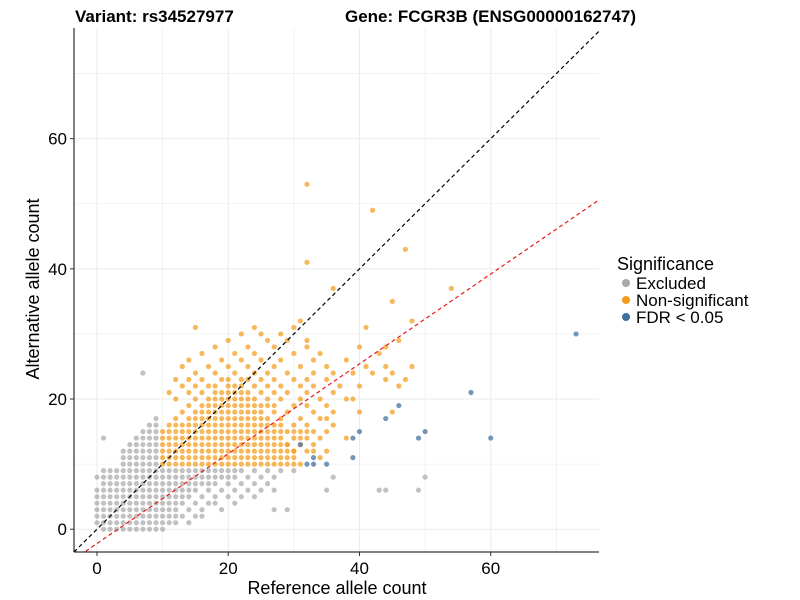 The image size is (800, 600). Describe the element at coordinates (57, 269) in the screenshot. I see `y-tick-label: 40` at that location.